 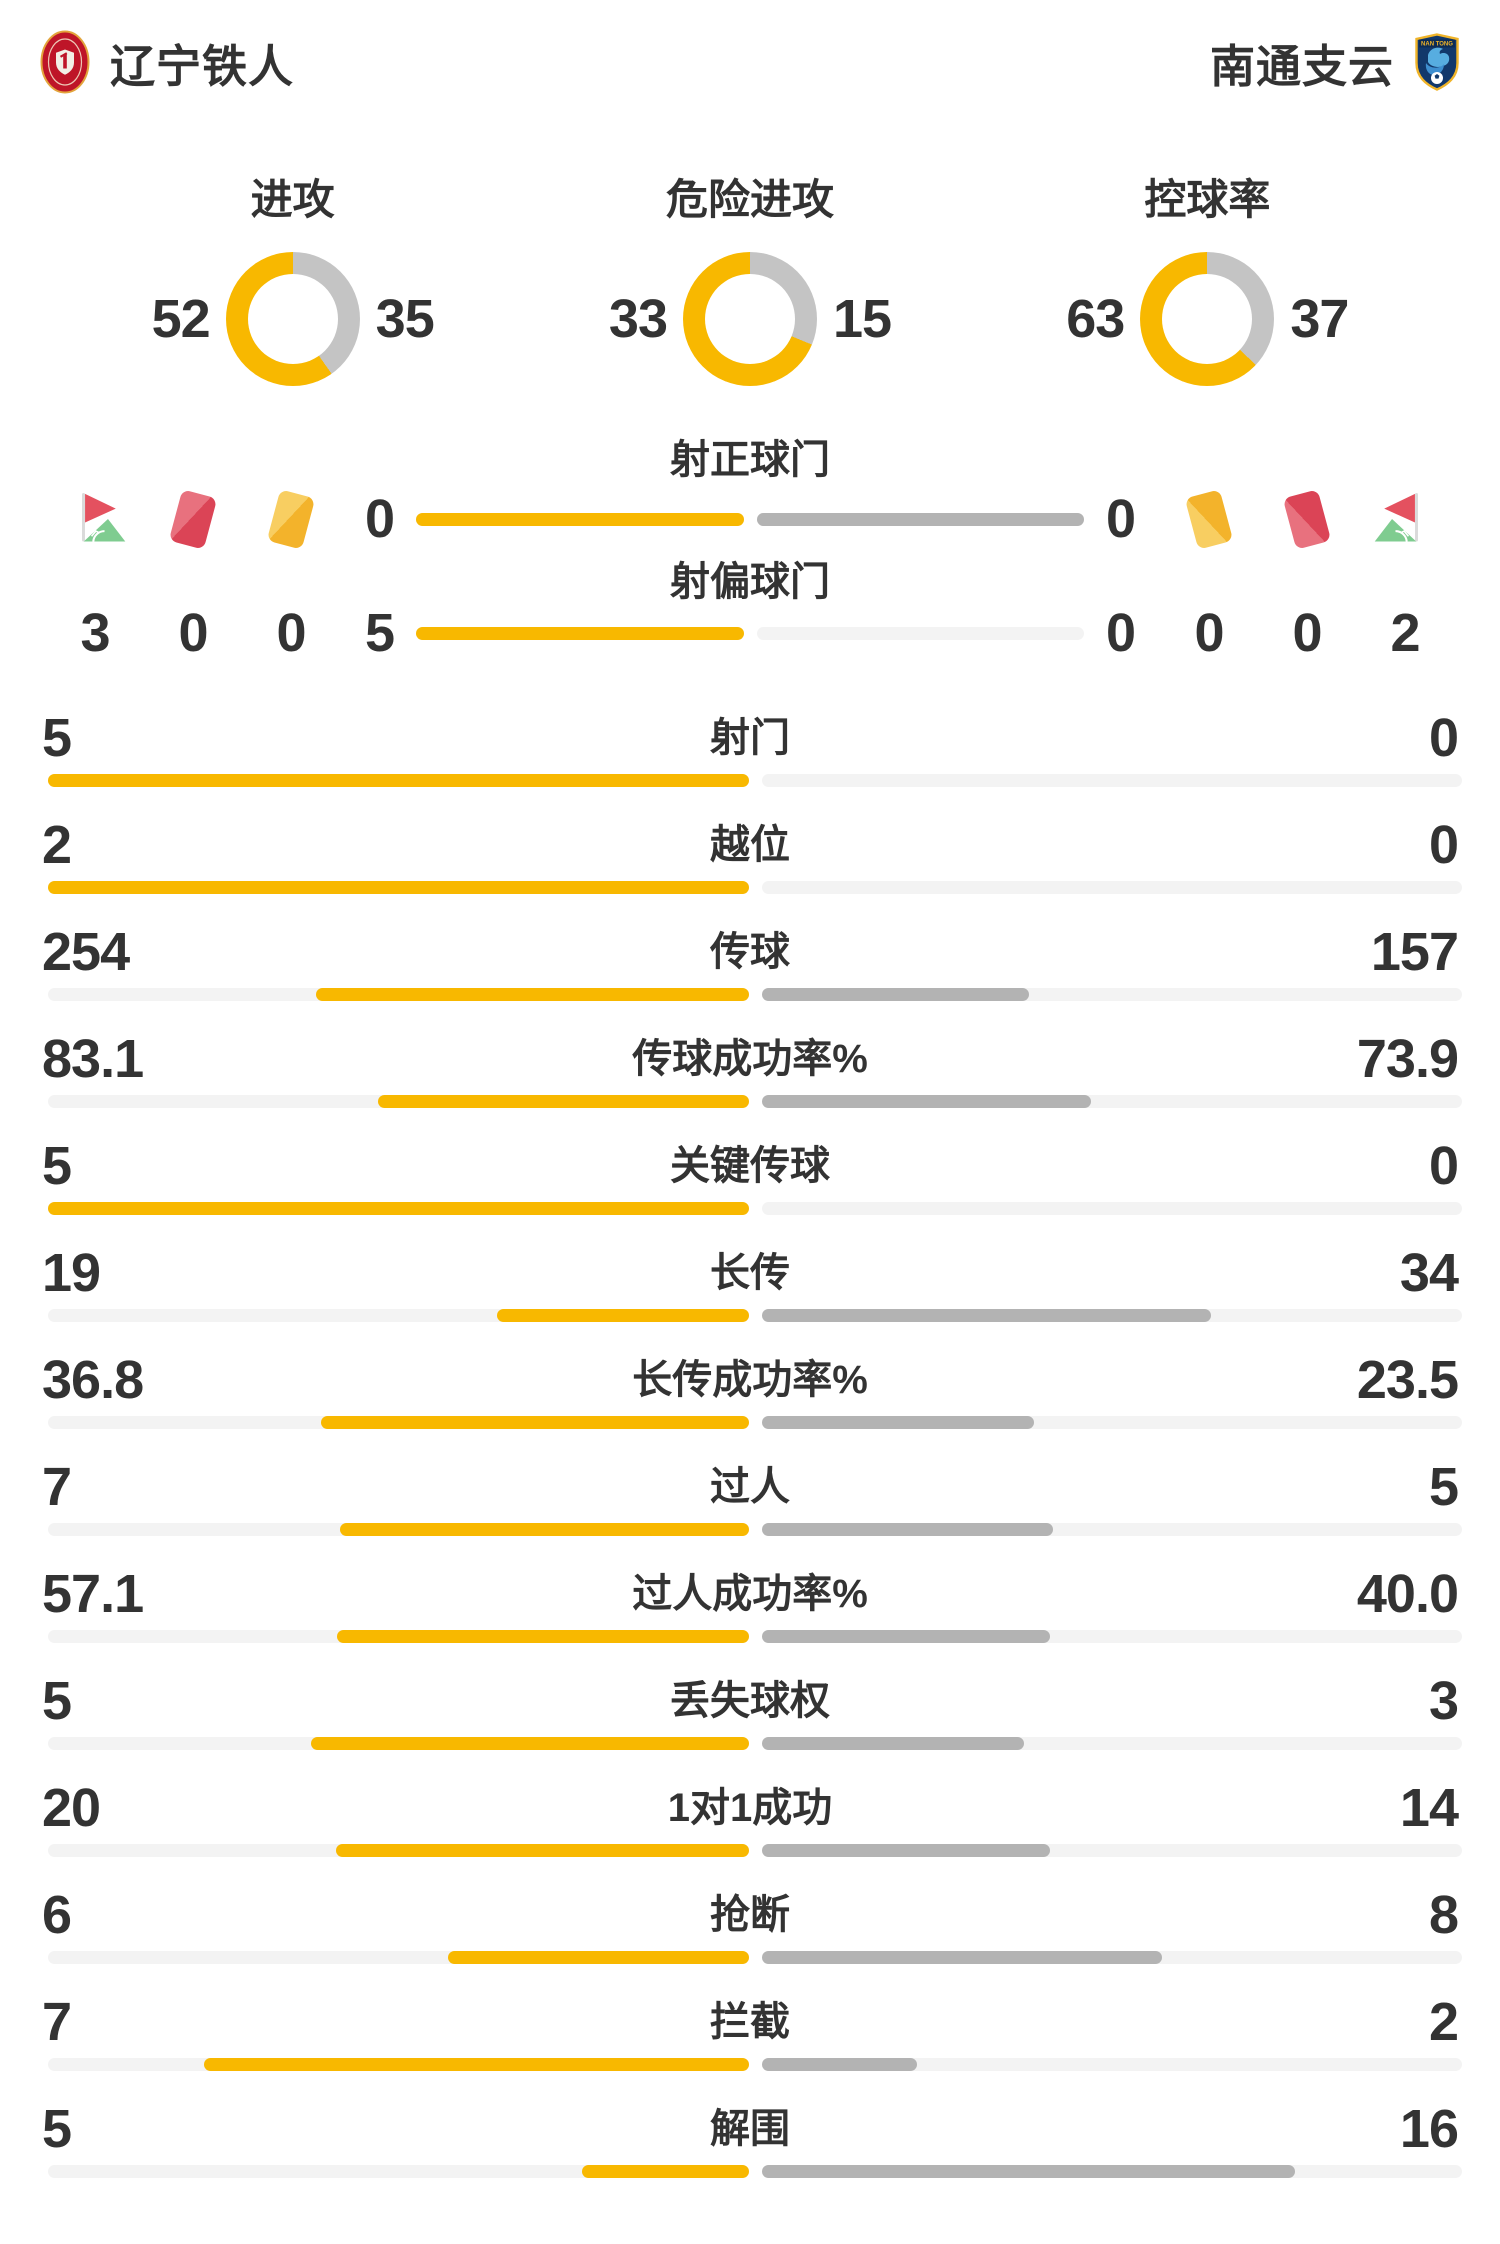 What do you see at coordinates (750, 845) in the screenshot?
I see `stat-label: 越位` at bounding box center [750, 845].